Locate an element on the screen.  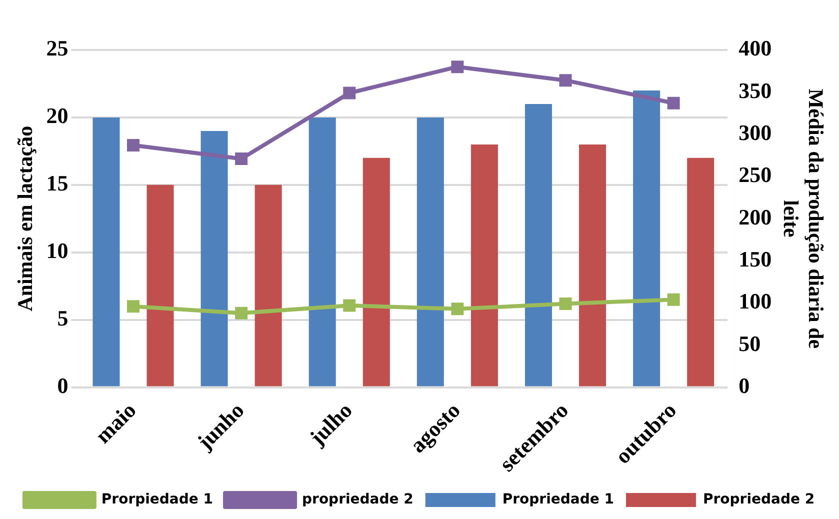
y-tick-label: 25 is located at coordinates (57, 48).